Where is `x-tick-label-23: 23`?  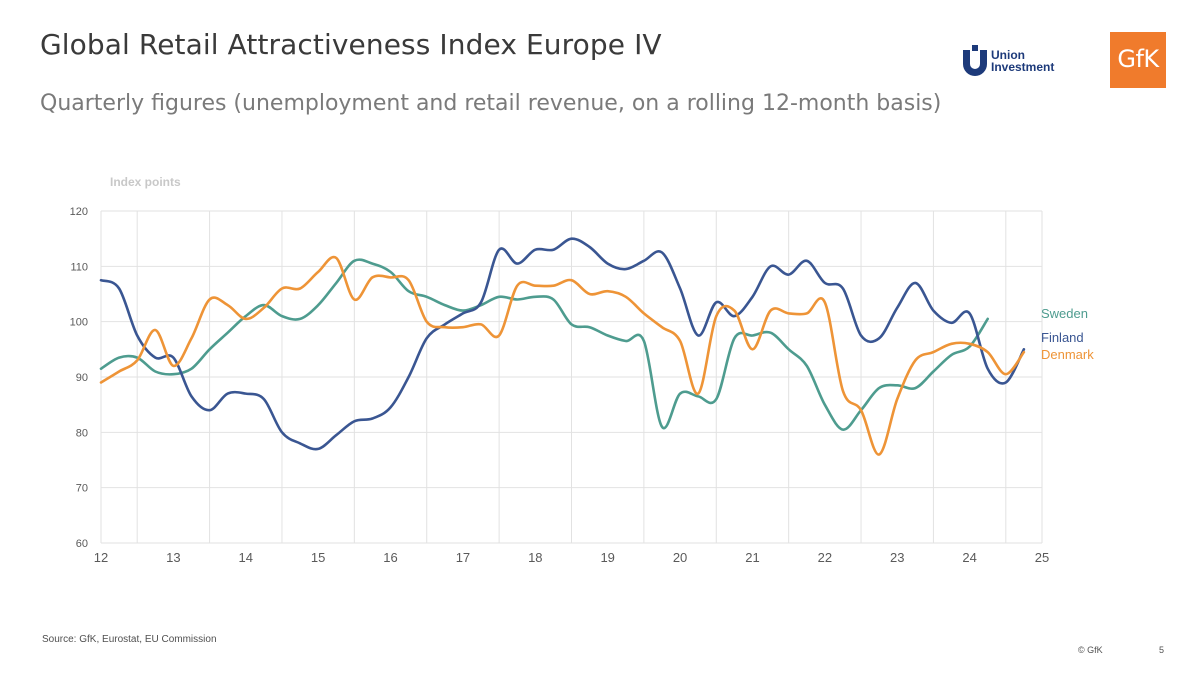 x-tick-label-23: 23 is located at coordinates (897, 557).